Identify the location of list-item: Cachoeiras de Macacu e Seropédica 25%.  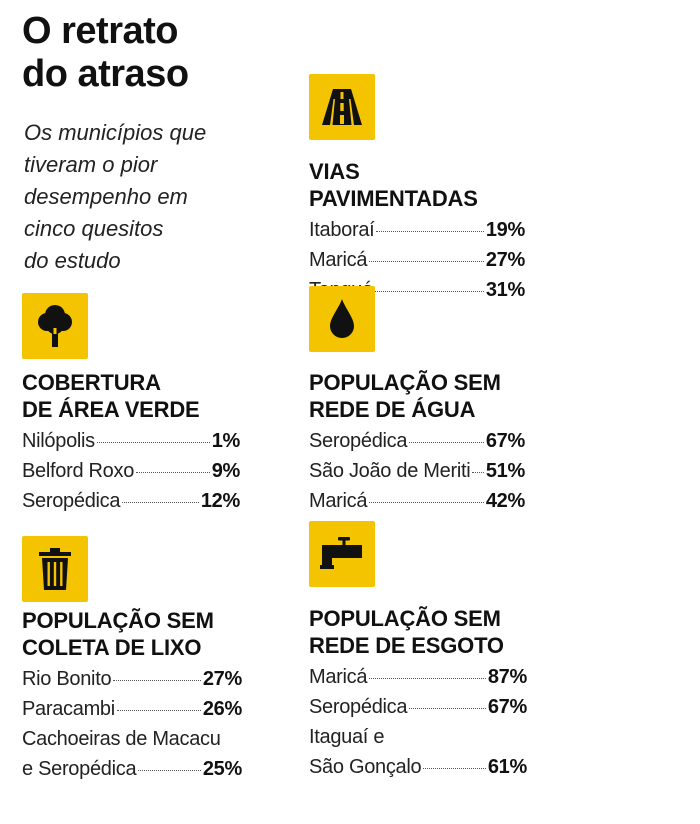
(132, 754).